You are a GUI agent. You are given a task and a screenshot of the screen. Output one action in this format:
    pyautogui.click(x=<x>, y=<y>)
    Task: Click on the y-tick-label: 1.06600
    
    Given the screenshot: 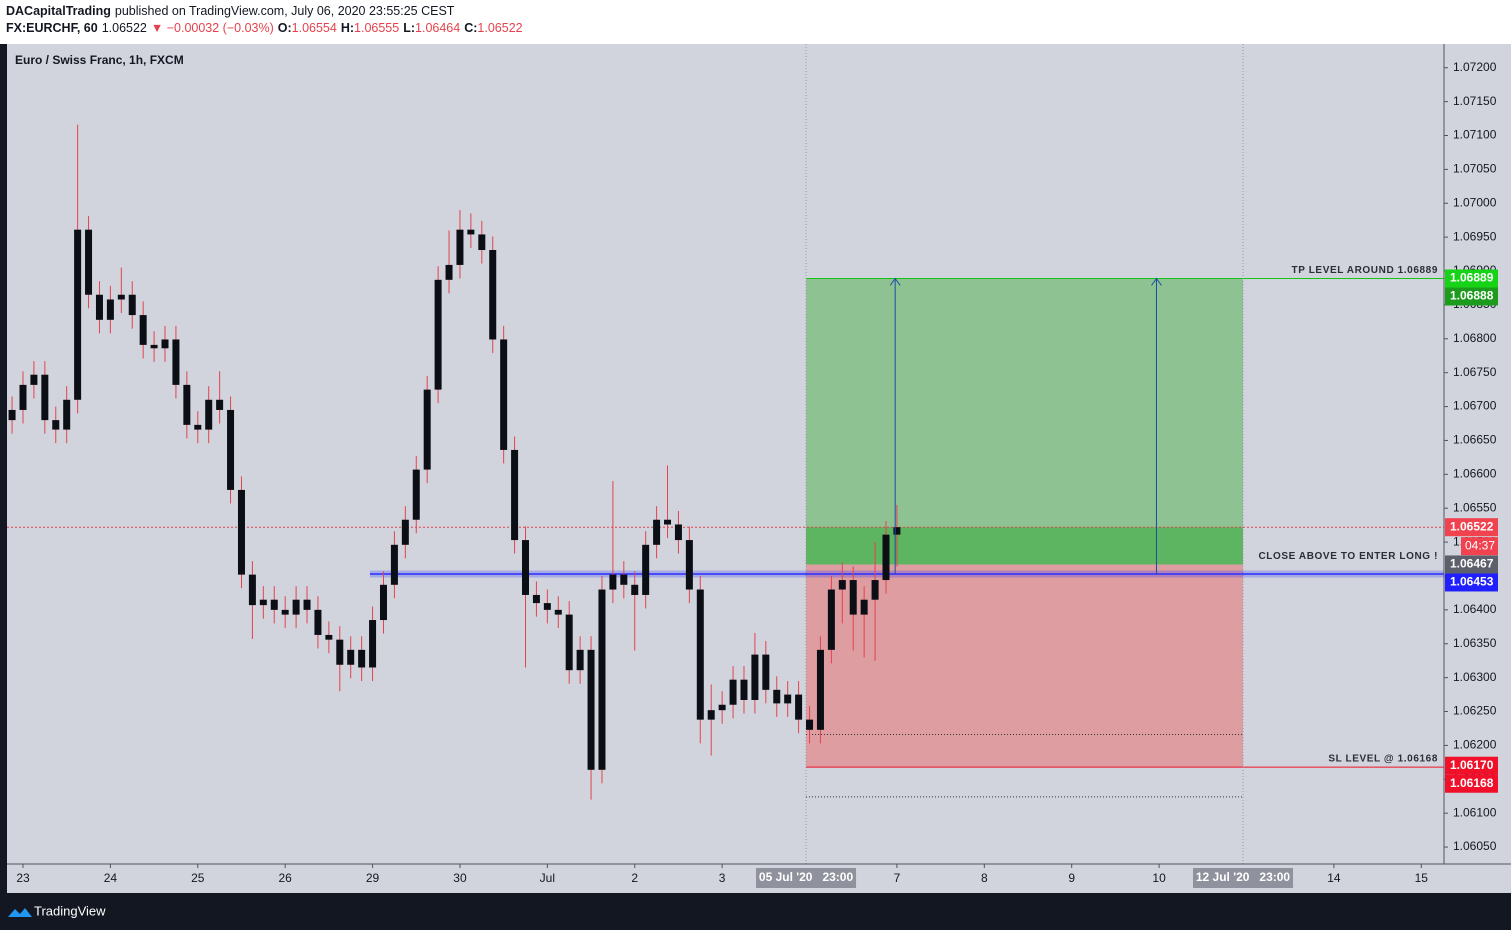 What is the action you would take?
    pyautogui.click(x=1475, y=474)
    